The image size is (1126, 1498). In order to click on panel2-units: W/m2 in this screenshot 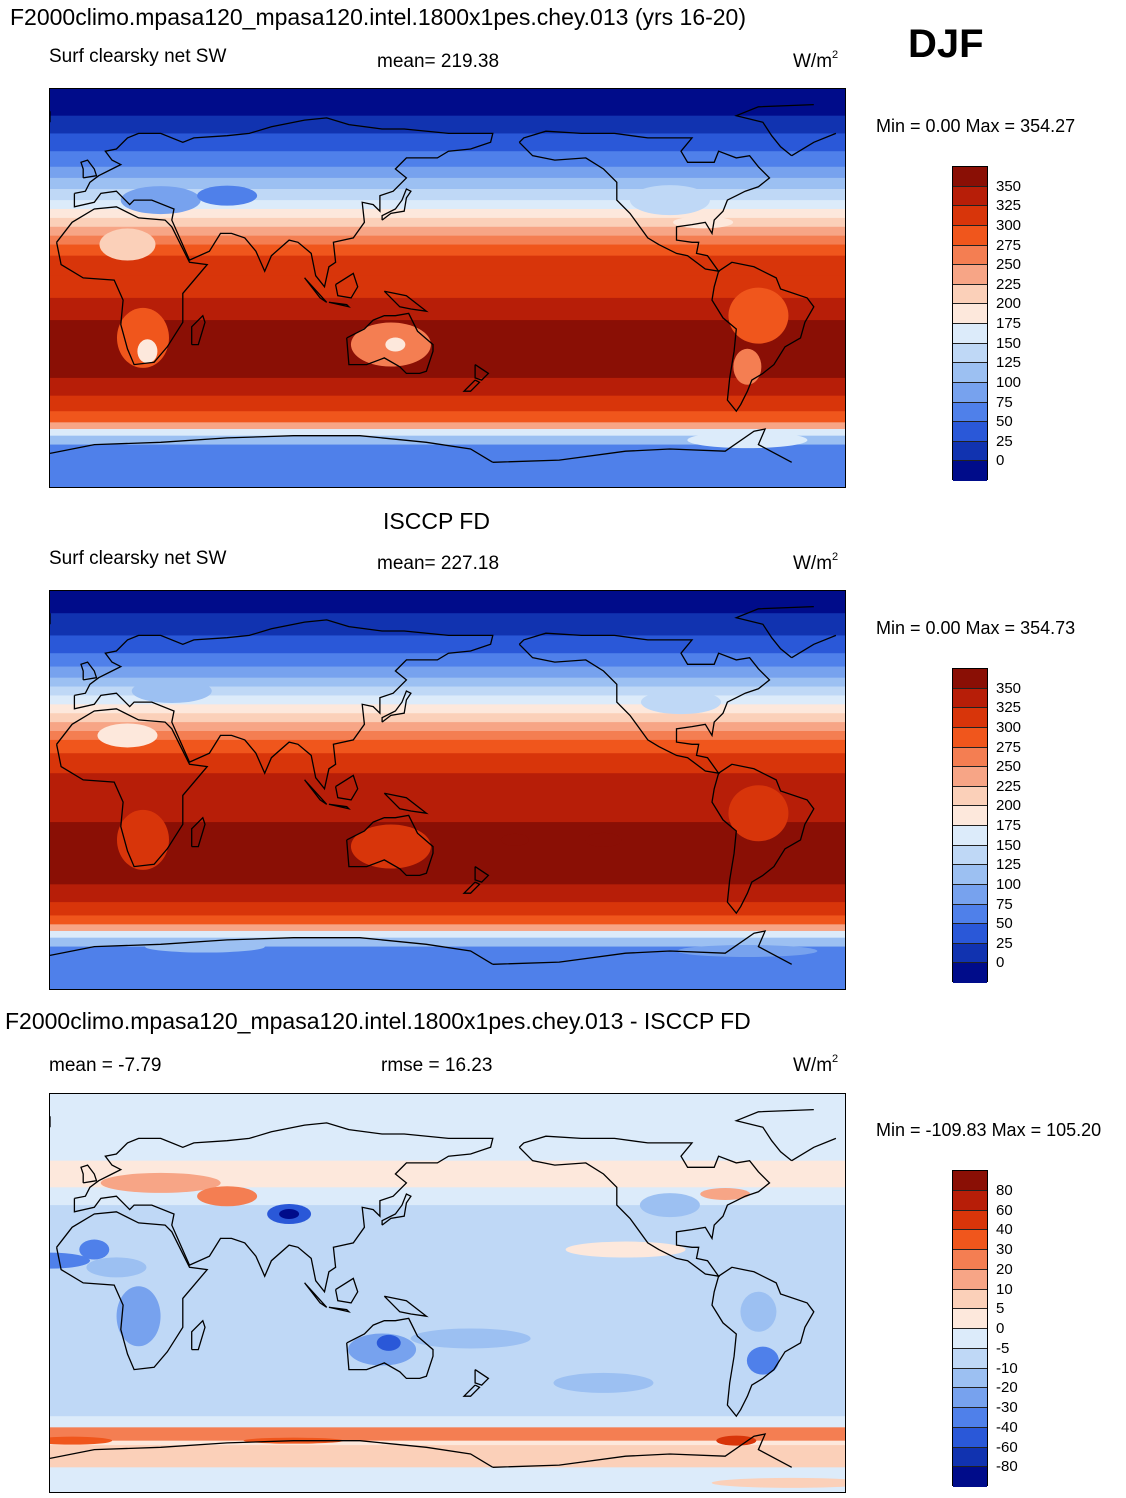, I will do `click(816, 562)`.